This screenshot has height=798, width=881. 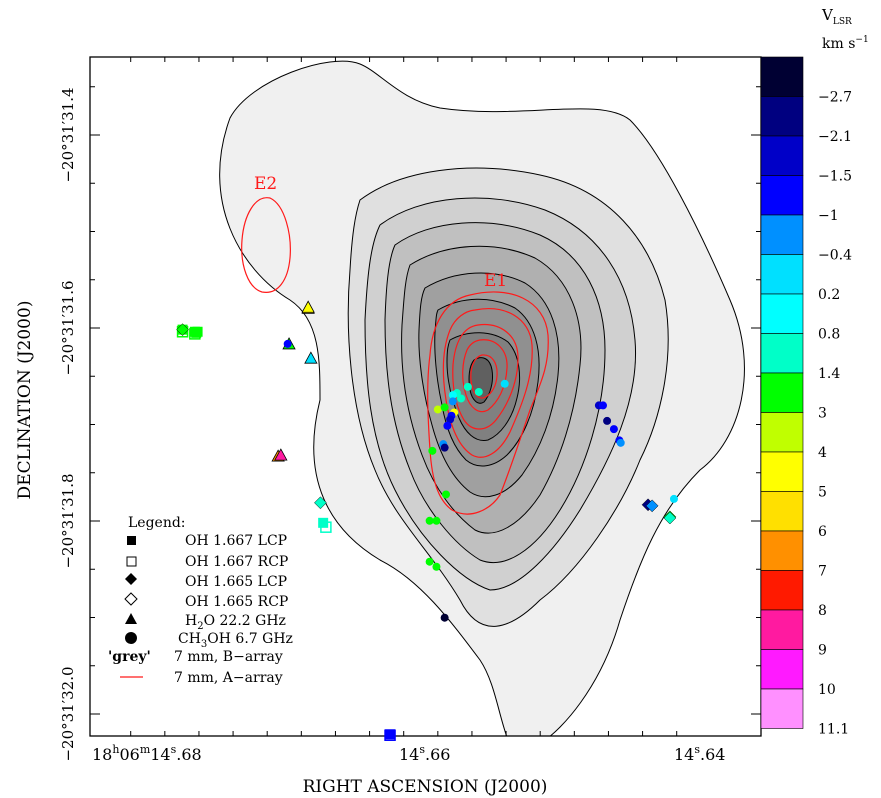 I want to click on x-tick-labels: 18h06m14s.68 14s.66 14s.64, so click(x=408, y=753).